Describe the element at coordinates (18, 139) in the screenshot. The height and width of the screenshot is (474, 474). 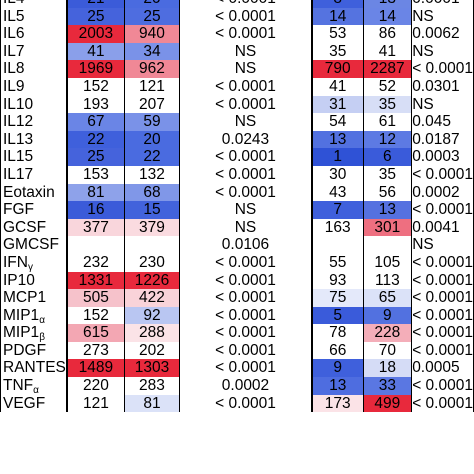
I see `cytokine-label-text: IL13` at that location.